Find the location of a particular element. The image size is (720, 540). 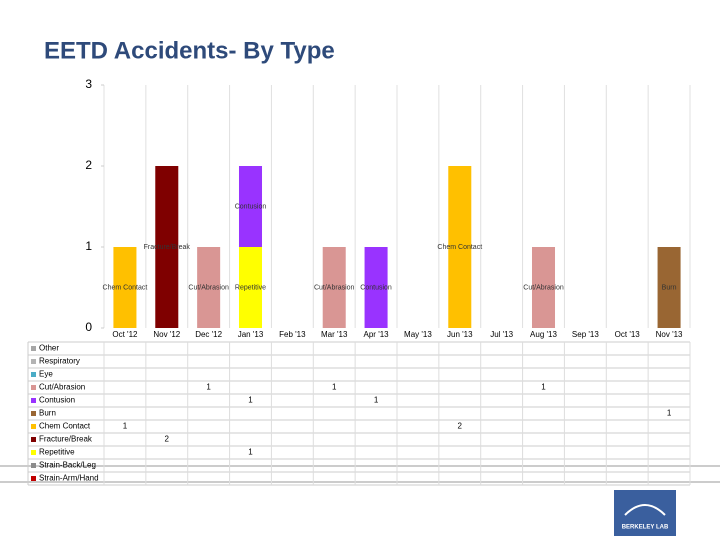

logo-box is located at coordinates (645, 513).